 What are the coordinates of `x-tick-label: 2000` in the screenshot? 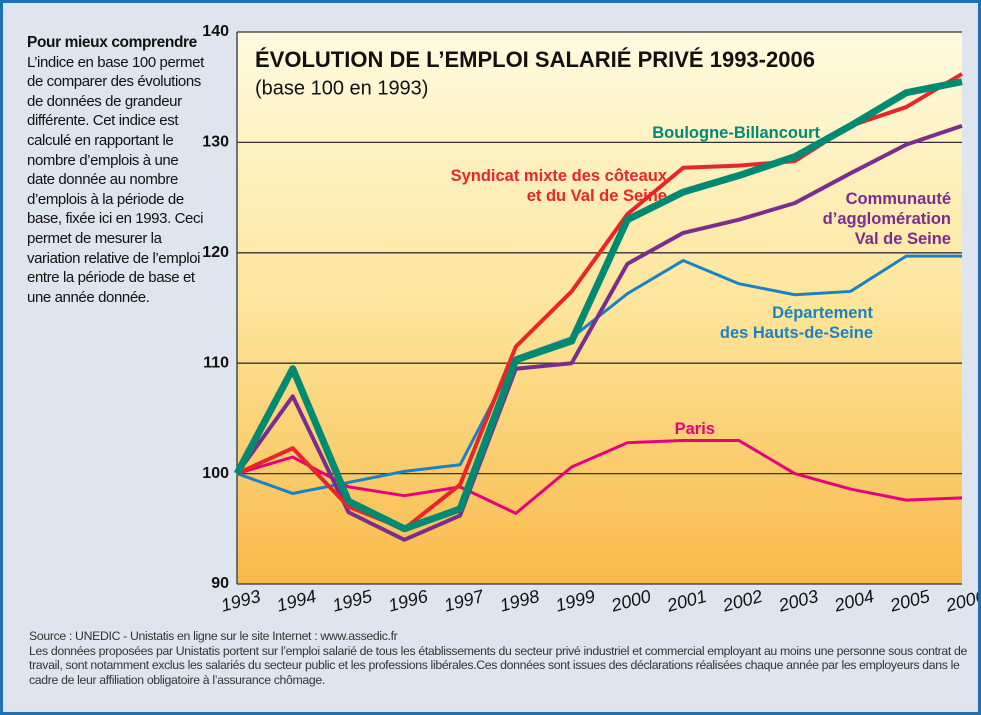 It's located at (630, 601).